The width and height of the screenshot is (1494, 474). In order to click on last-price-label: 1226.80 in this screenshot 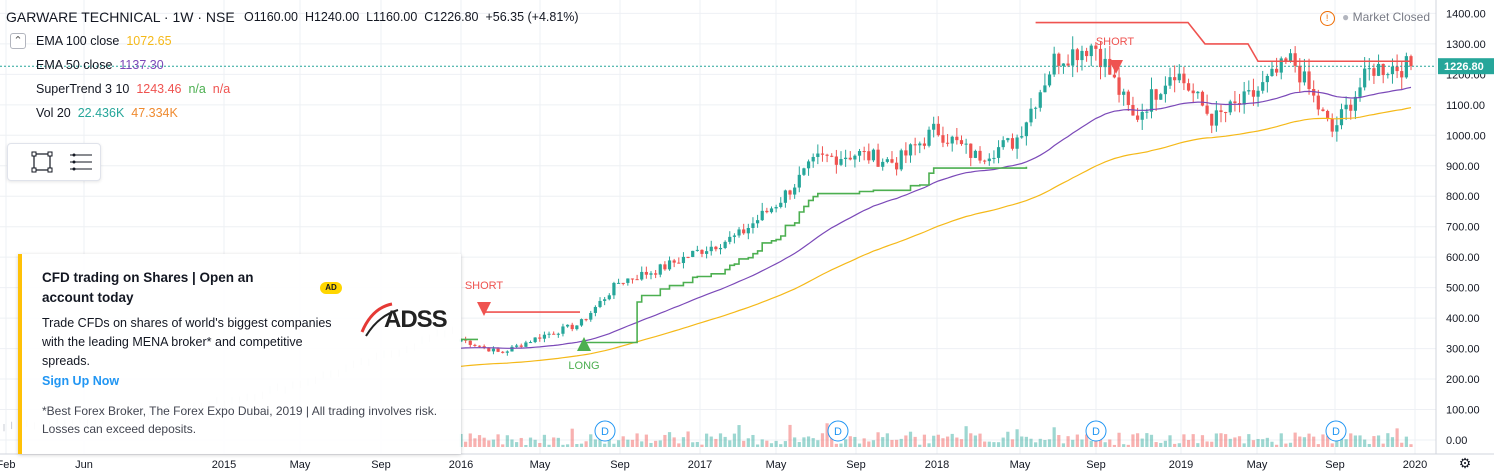, I will do `click(1464, 67)`.